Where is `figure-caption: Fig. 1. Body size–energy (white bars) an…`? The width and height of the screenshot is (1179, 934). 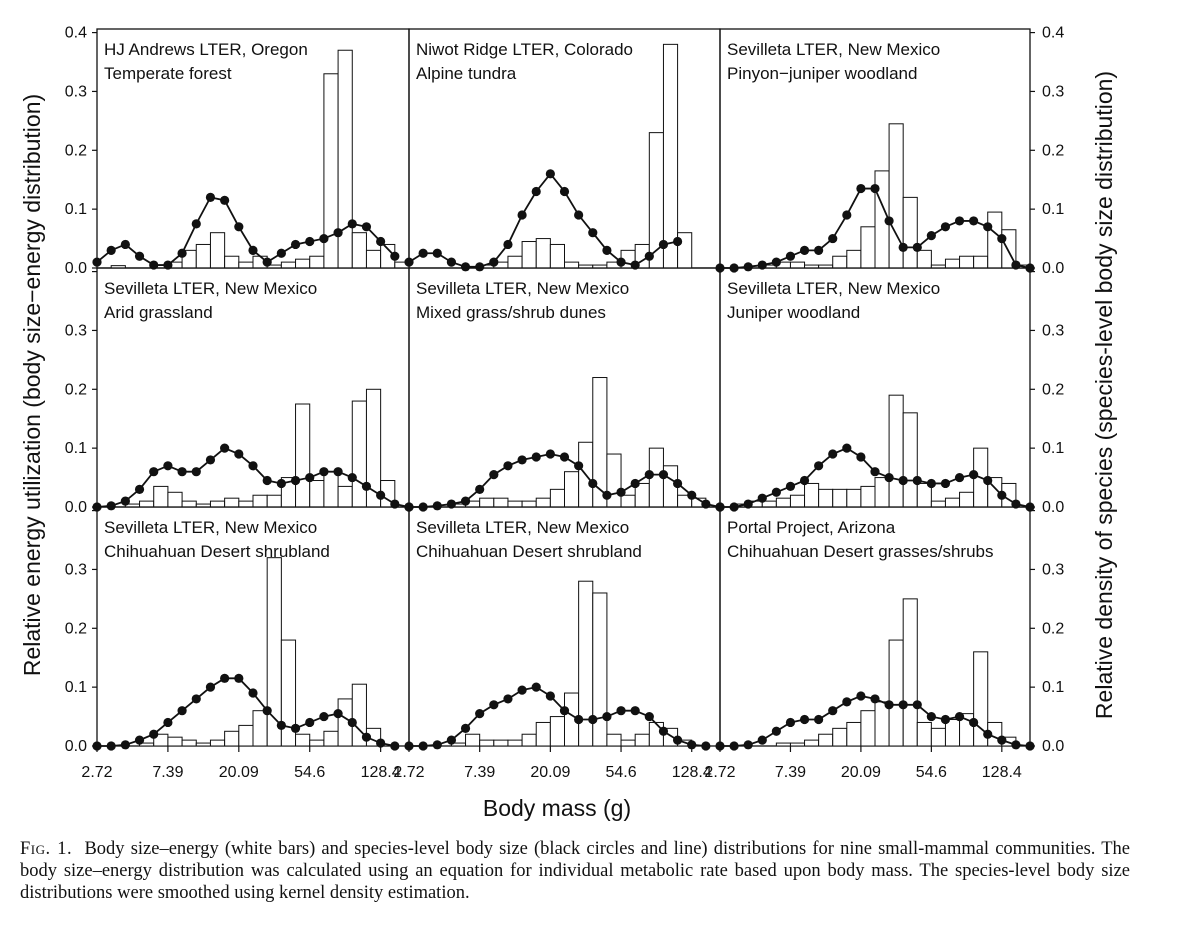
figure-caption: Fig. 1. Body size–energy (white bars) an… is located at coordinates (575, 871).